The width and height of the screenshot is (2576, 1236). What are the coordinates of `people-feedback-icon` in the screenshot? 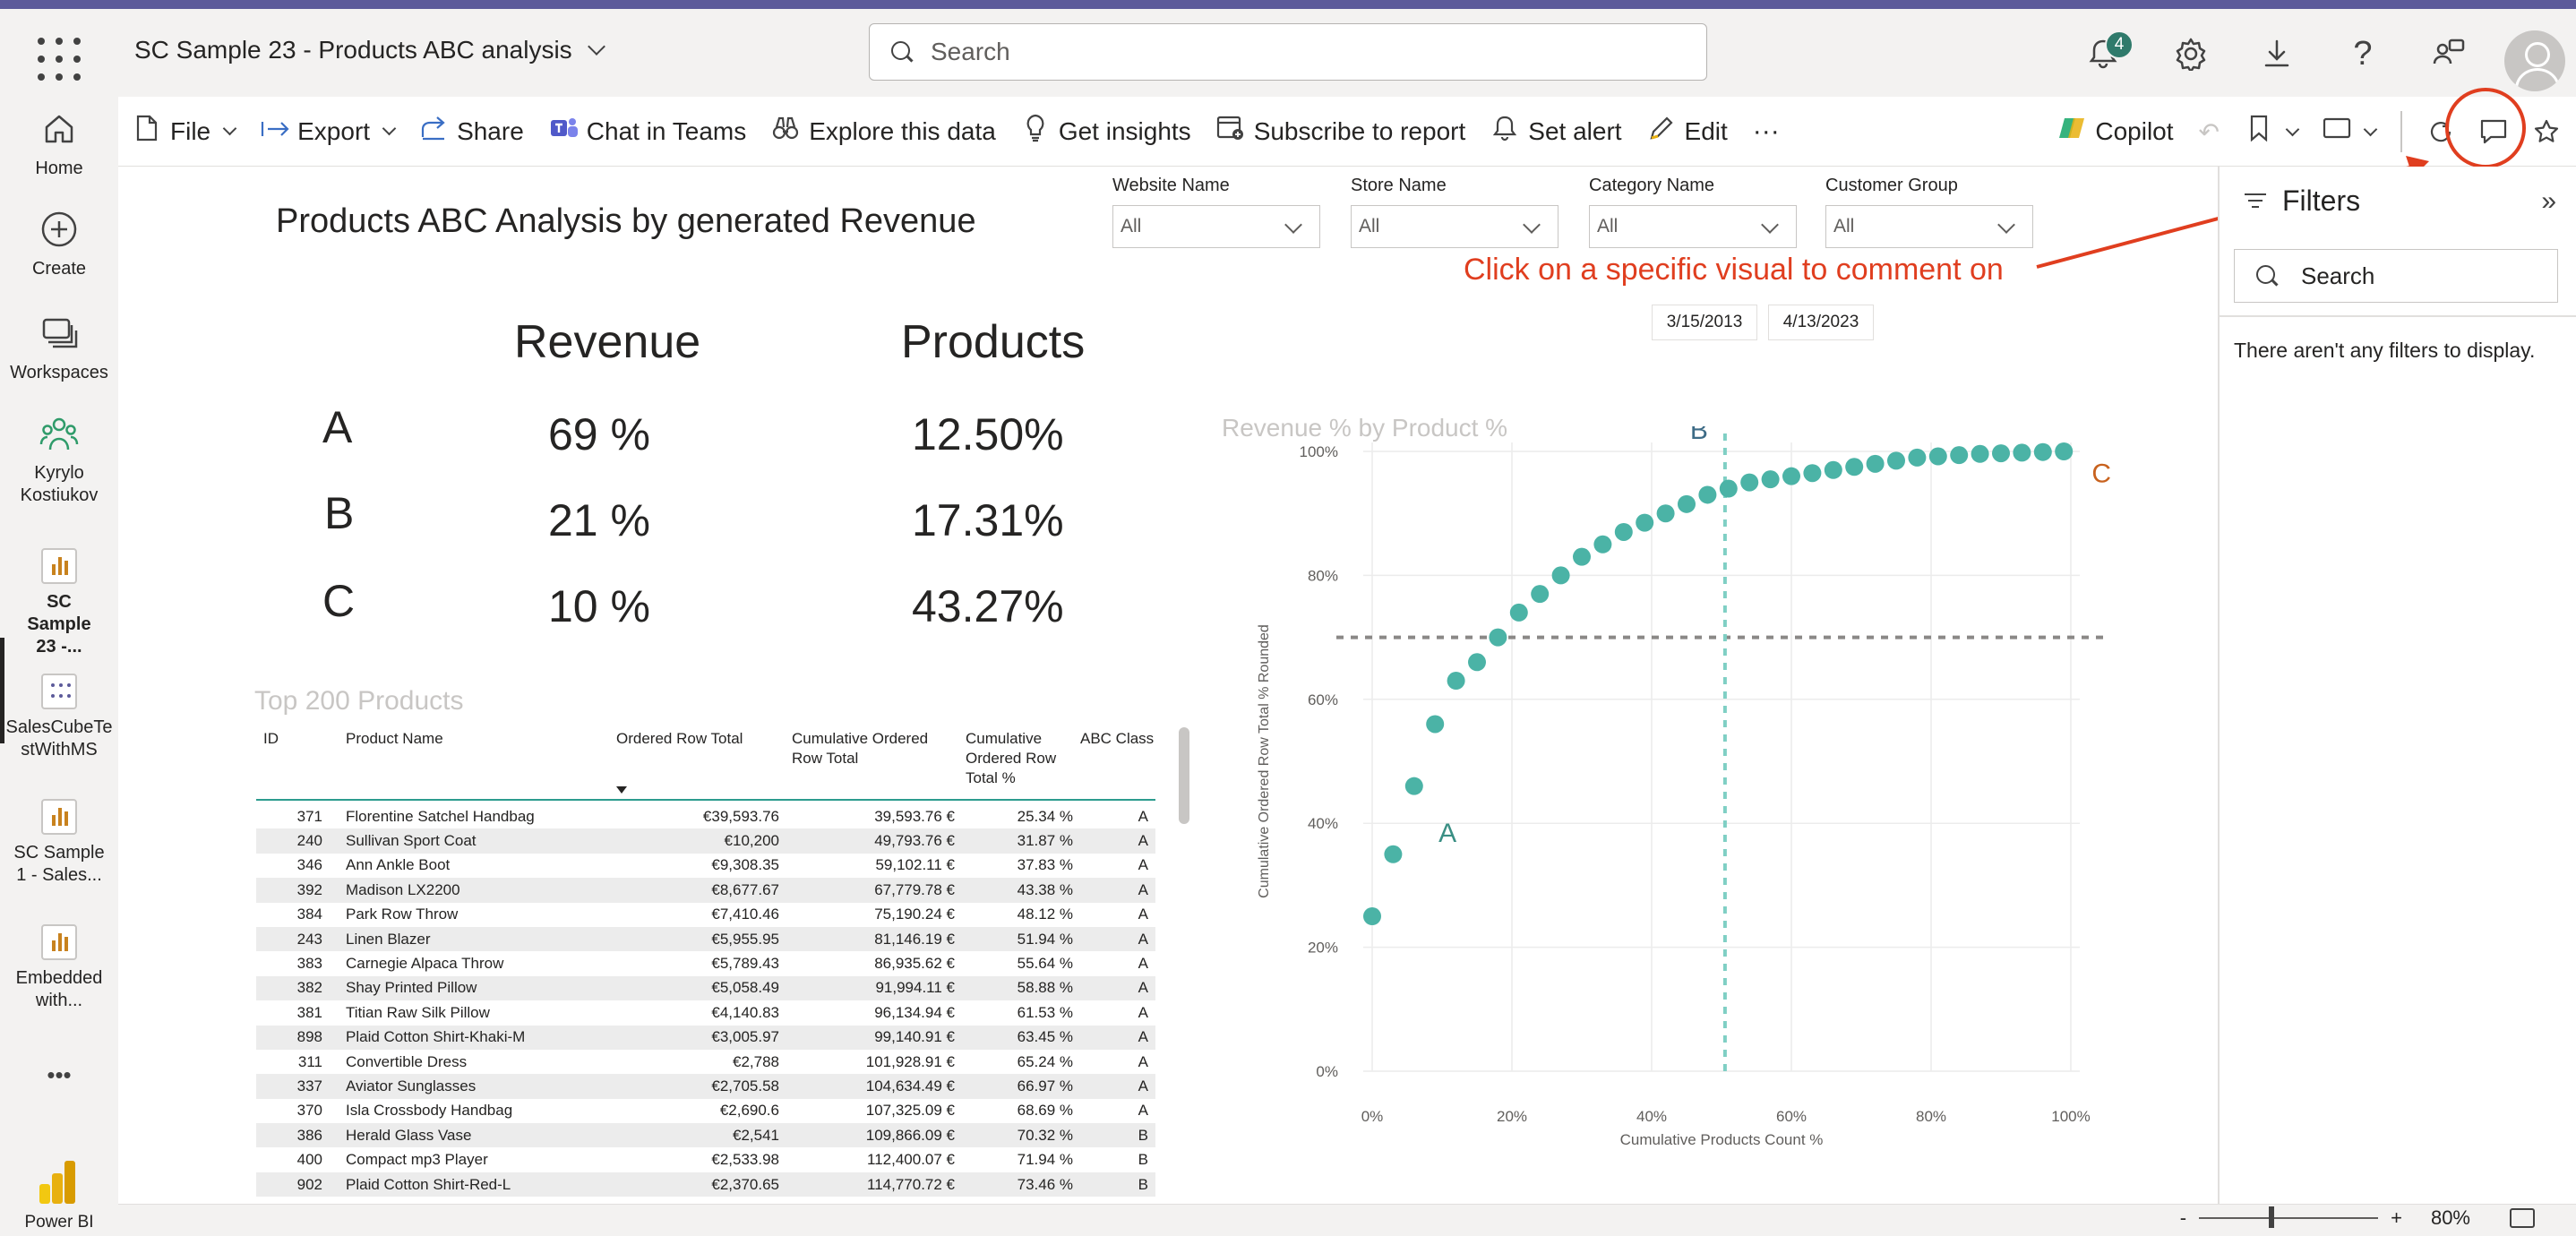 It's located at (2449, 53).